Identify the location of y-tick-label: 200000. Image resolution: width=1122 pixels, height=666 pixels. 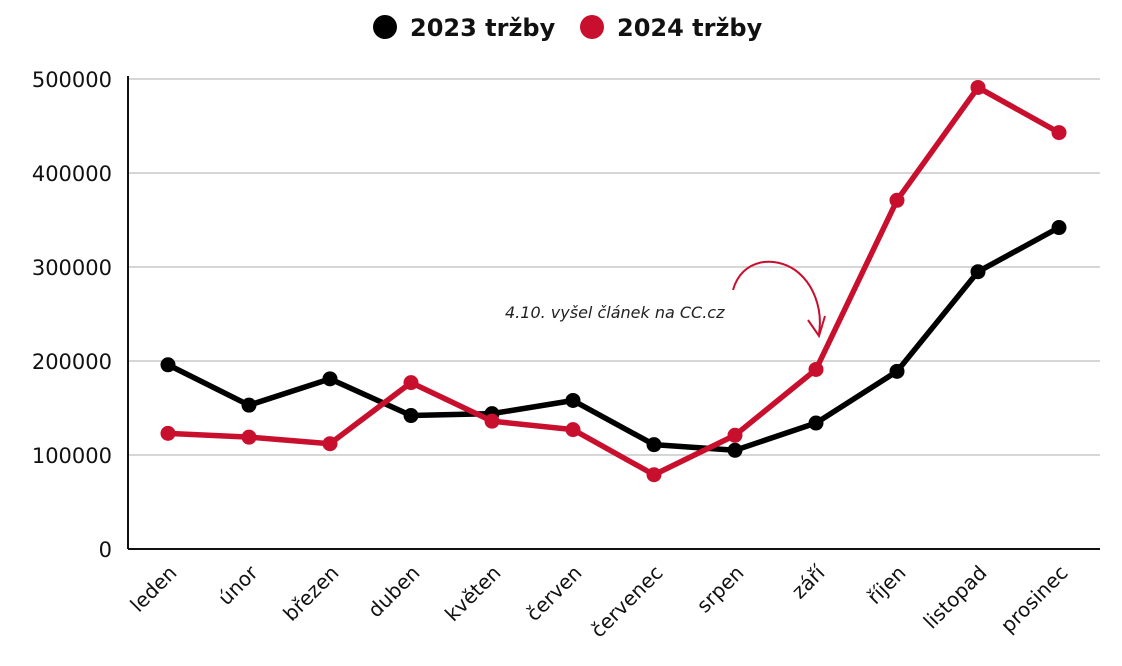
(72, 362).